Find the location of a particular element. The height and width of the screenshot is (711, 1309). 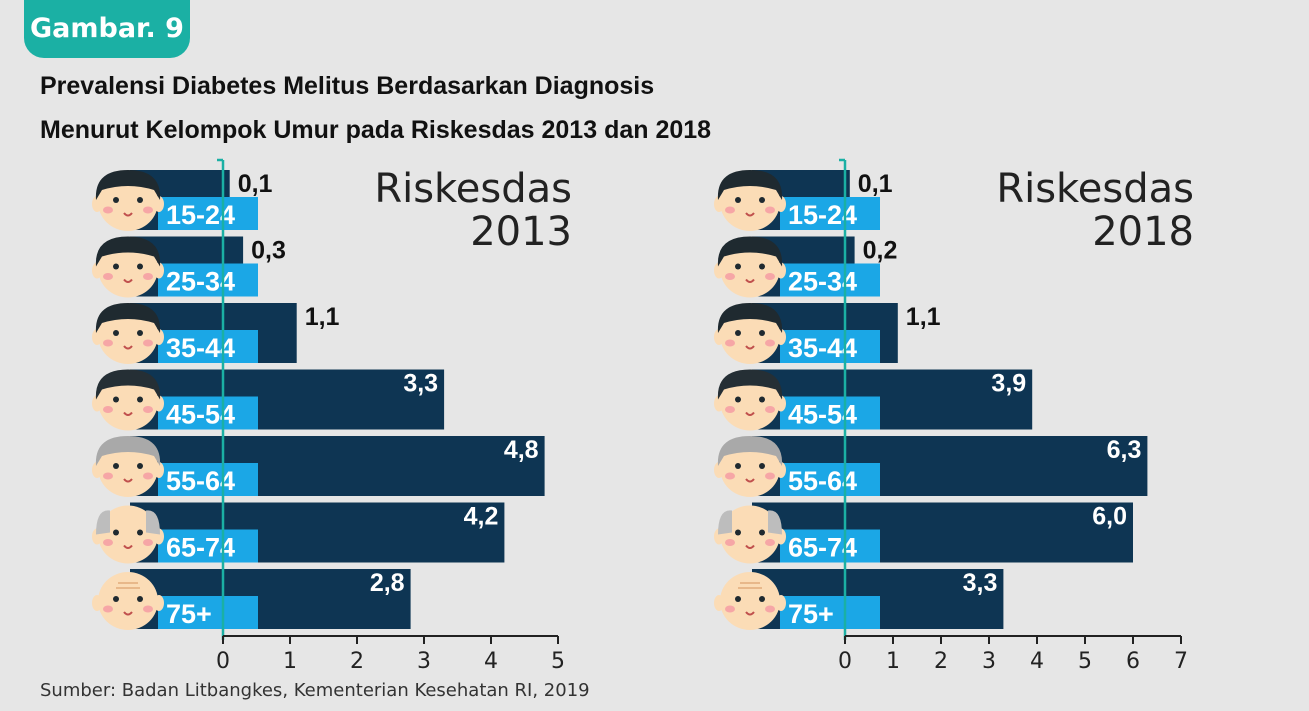

age-label: 75+ is located at coordinates (189, 614).